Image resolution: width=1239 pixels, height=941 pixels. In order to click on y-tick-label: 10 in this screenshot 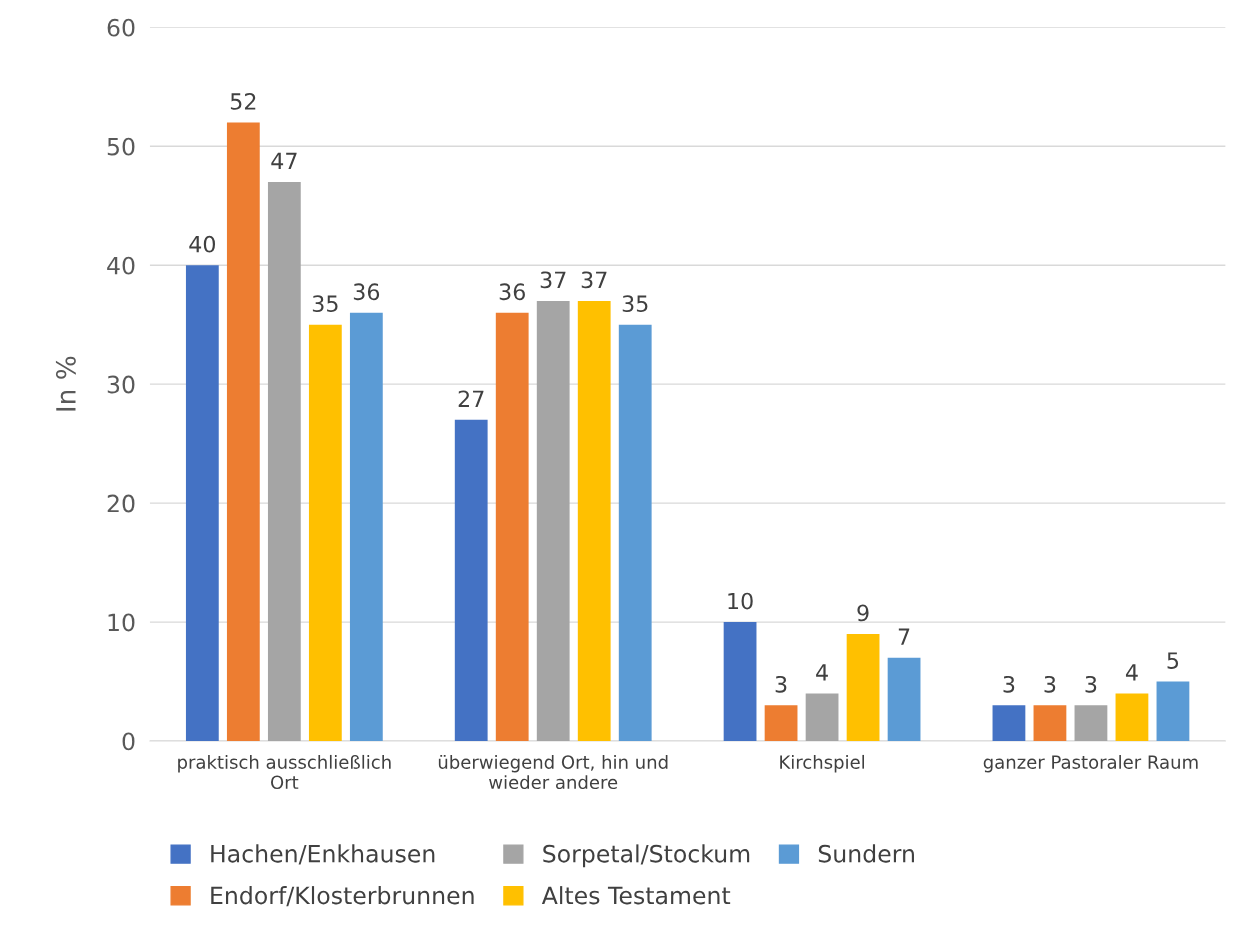, I will do `click(121, 622)`.